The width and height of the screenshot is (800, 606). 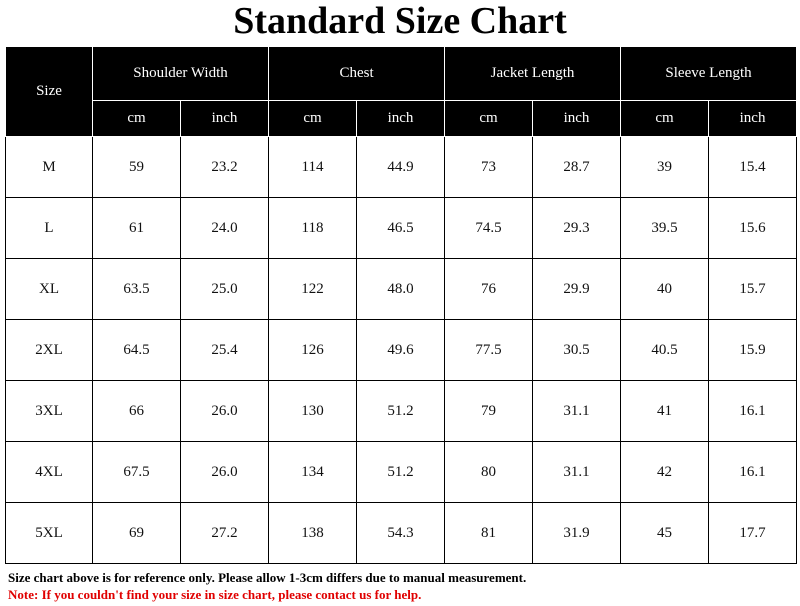 I want to click on value-cell: 79, so click(x=489, y=411).